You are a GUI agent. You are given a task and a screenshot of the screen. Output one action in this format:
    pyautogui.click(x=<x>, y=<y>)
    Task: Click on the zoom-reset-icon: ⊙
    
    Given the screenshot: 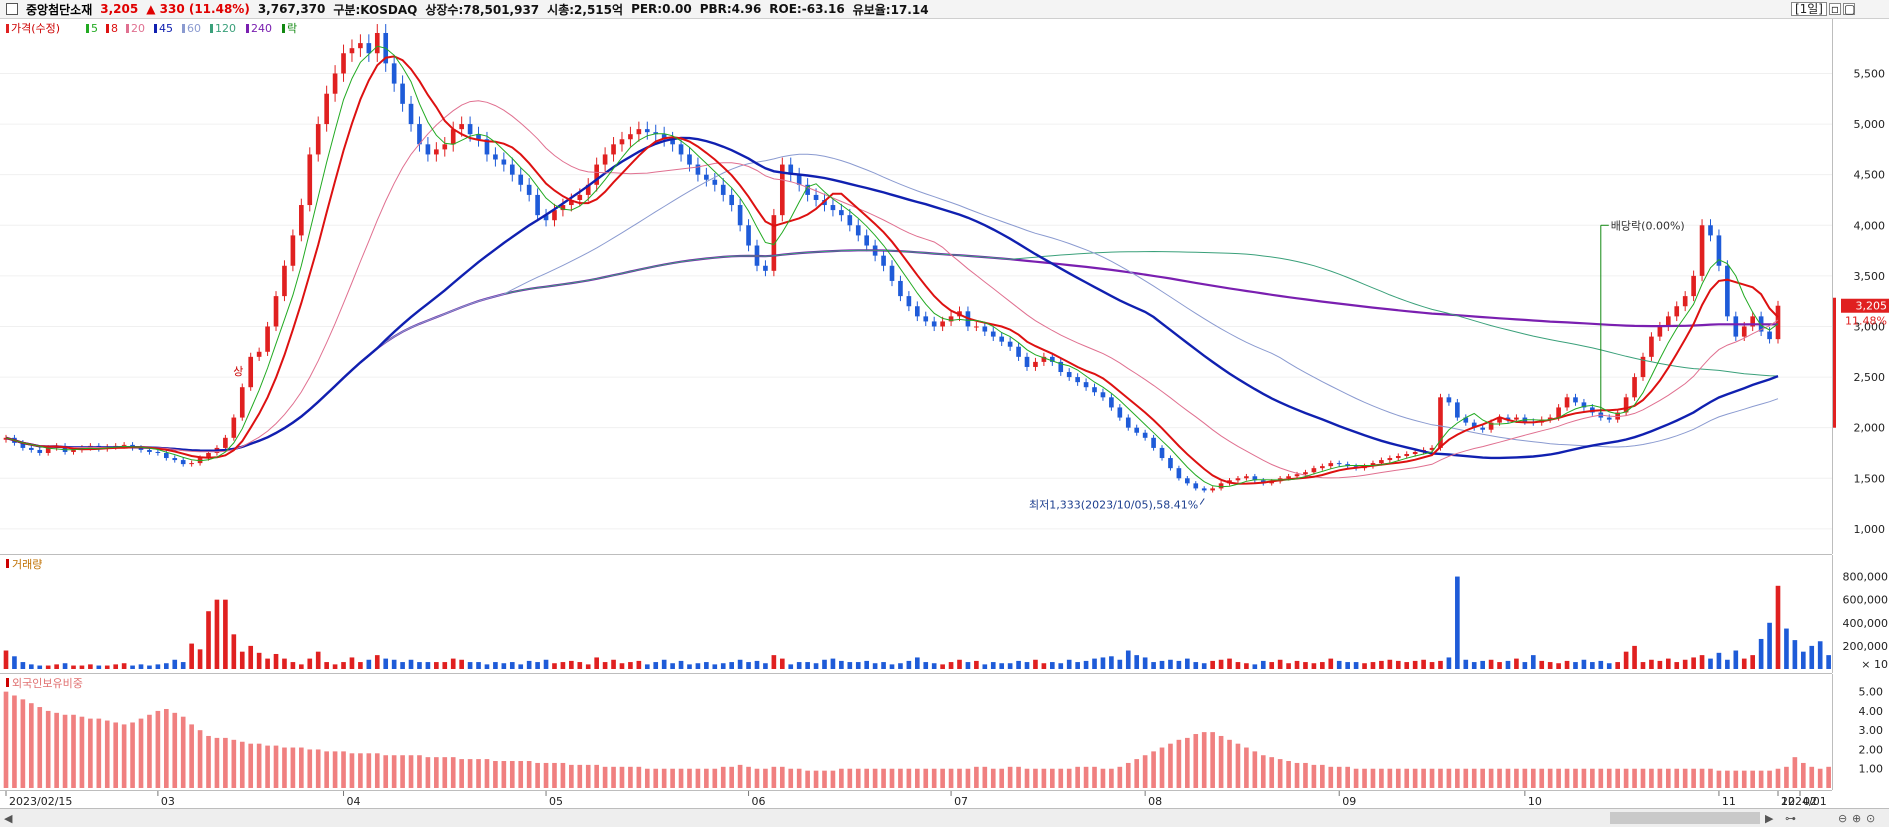 What is the action you would take?
    pyautogui.click(x=1870, y=818)
    